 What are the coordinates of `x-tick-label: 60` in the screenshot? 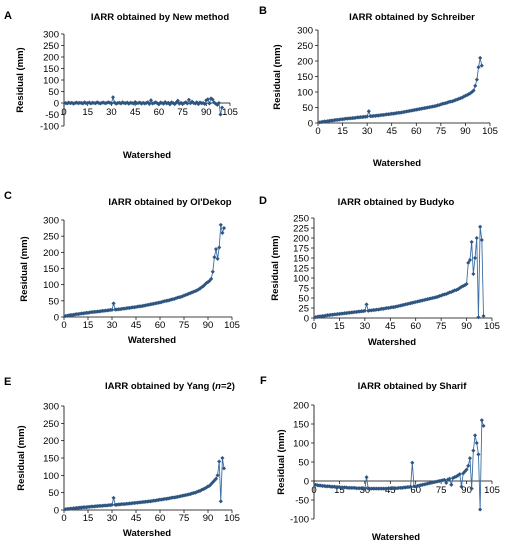 It's located at (416, 131).